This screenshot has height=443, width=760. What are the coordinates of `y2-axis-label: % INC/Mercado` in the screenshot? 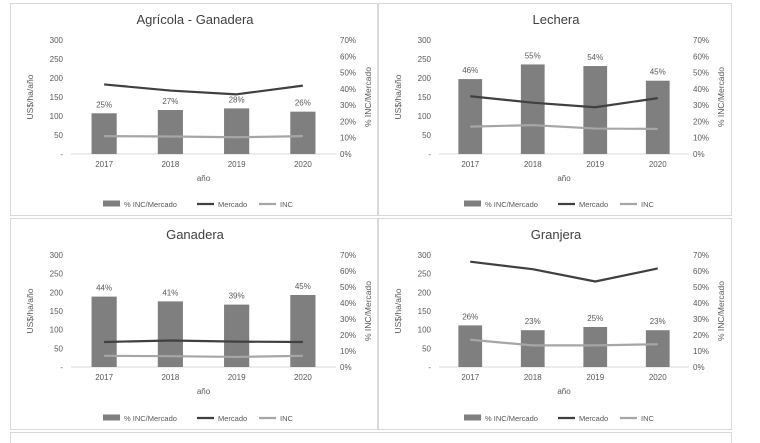 It's located at (721, 97).